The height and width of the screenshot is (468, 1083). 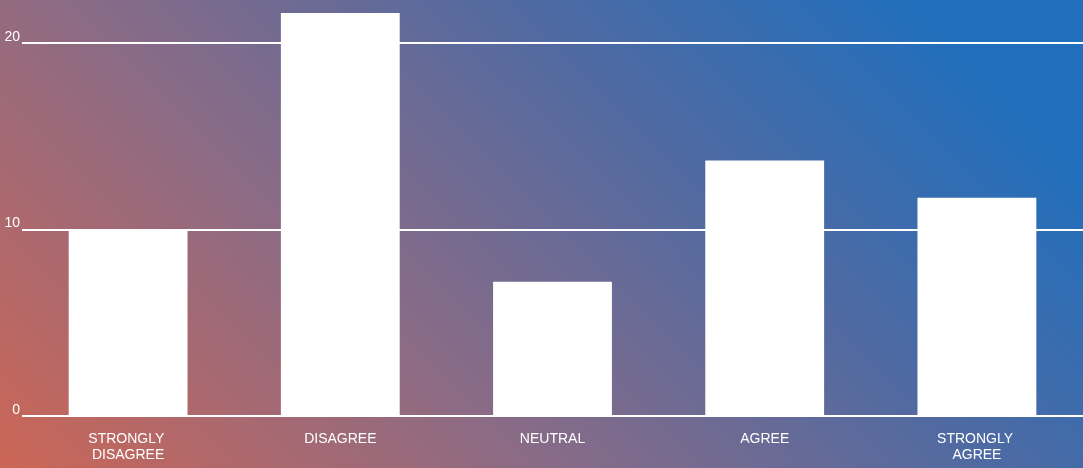 I want to click on y-tick-label: 10, so click(x=12, y=222).